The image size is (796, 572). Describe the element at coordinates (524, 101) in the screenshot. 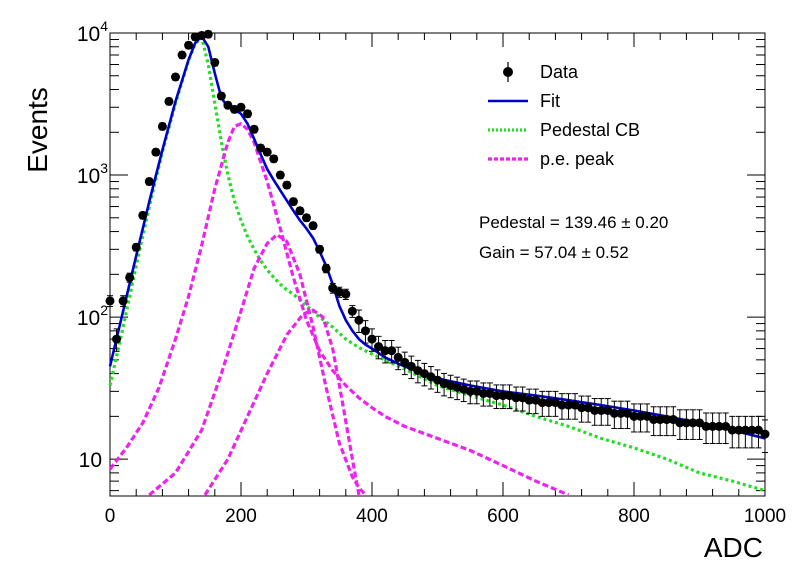

I see `legend-entry-fit: Fit` at that location.